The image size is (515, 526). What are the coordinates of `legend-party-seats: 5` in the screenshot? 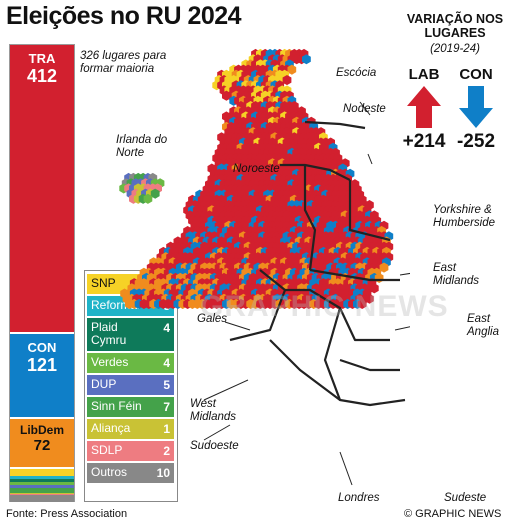 It's located at (166, 385).